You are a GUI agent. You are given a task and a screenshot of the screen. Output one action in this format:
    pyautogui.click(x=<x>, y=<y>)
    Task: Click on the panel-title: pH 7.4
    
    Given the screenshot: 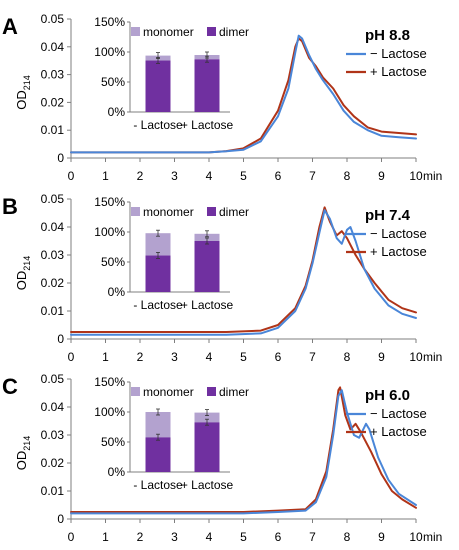 What is the action you would take?
    pyautogui.click(x=388, y=215)
    